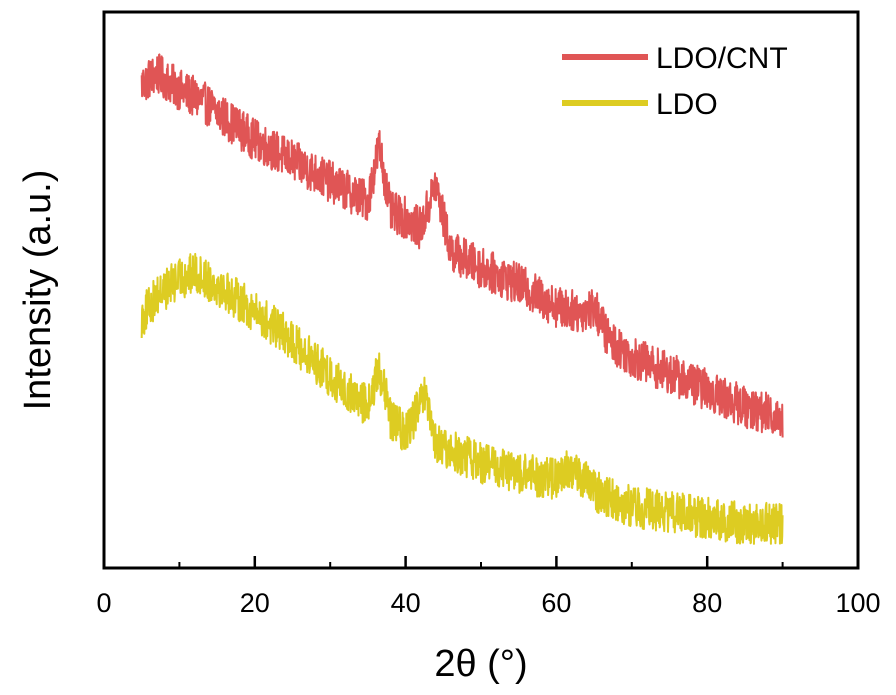 This screenshot has height=695, width=896. Describe the element at coordinates (406, 603) in the screenshot. I see `x-tick-label: 40` at that location.